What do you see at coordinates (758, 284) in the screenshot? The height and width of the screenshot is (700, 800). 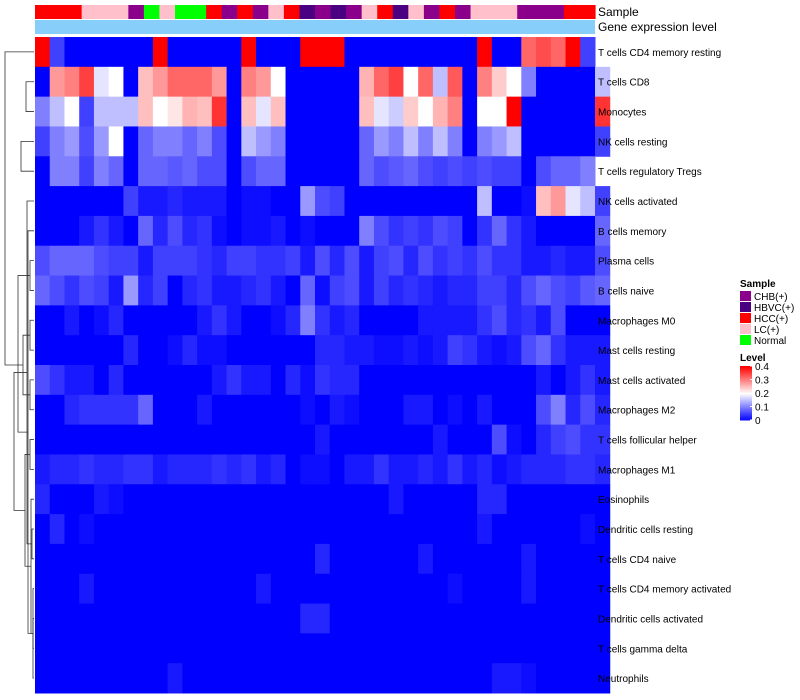 I see `sample-legend-title: Sample` at bounding box center [758, 284].